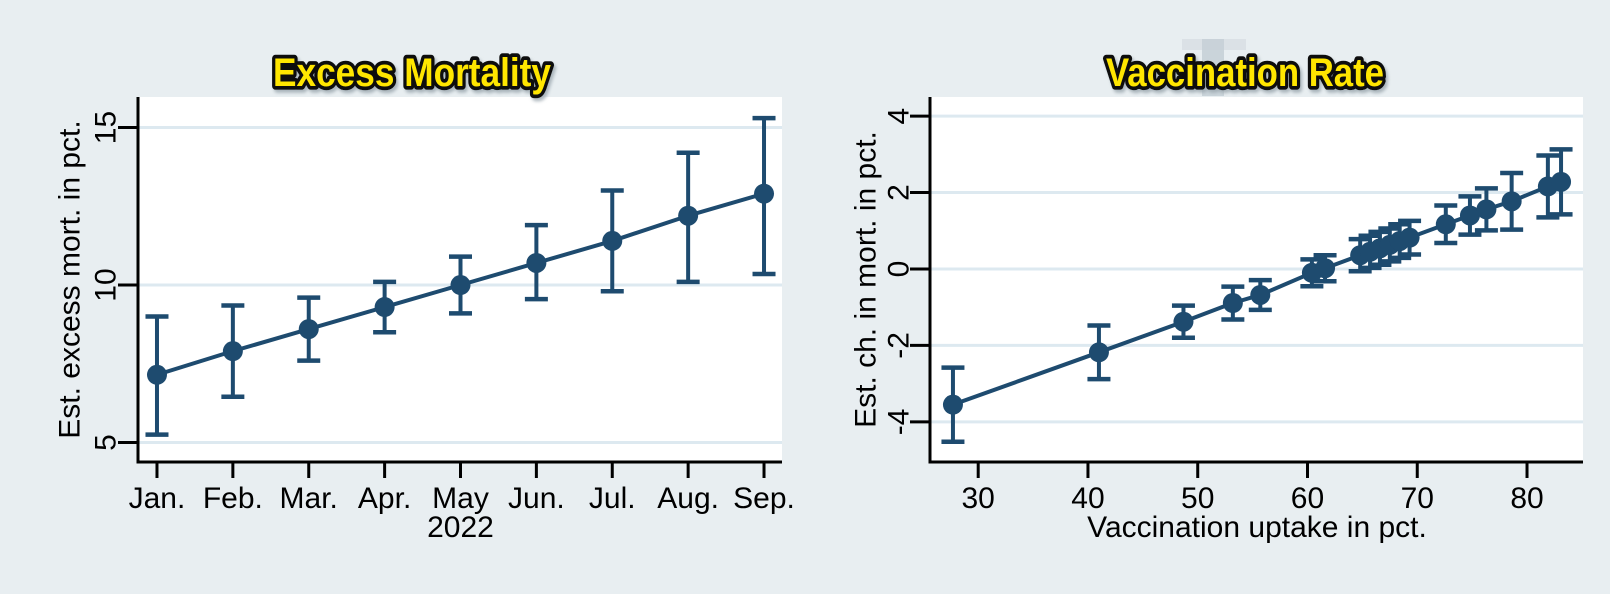 This screenshot has height=594, width=1610. I want to click on y-tick-label: 2, so click(899, 192).